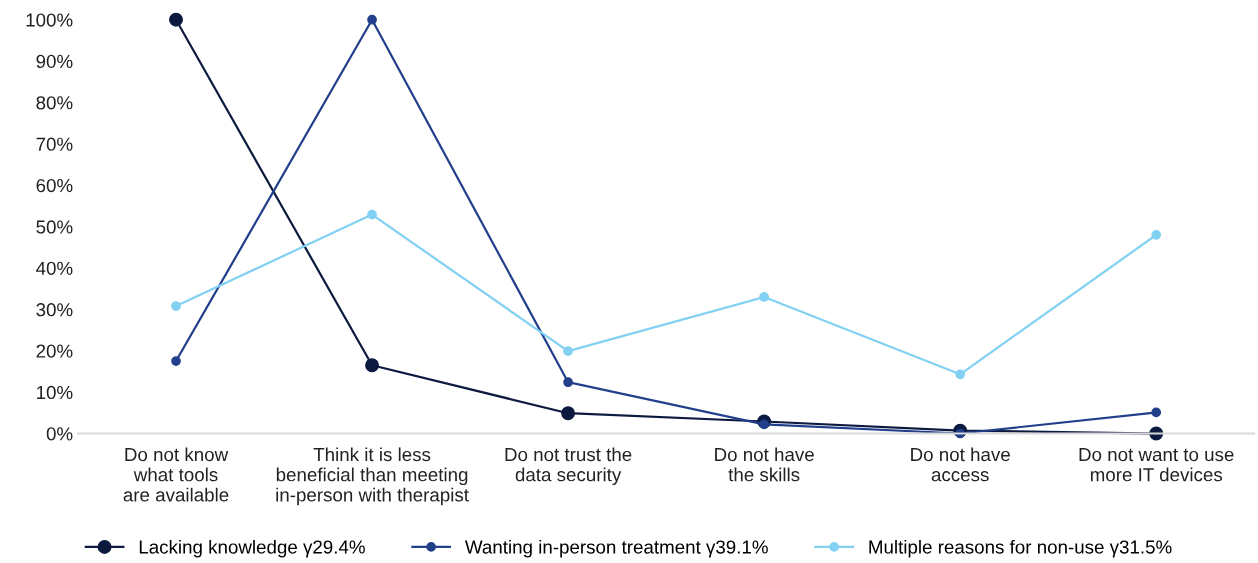 The image size is (1258, 563). I want to click on y-tick-label: 30%, so click(54, 310).